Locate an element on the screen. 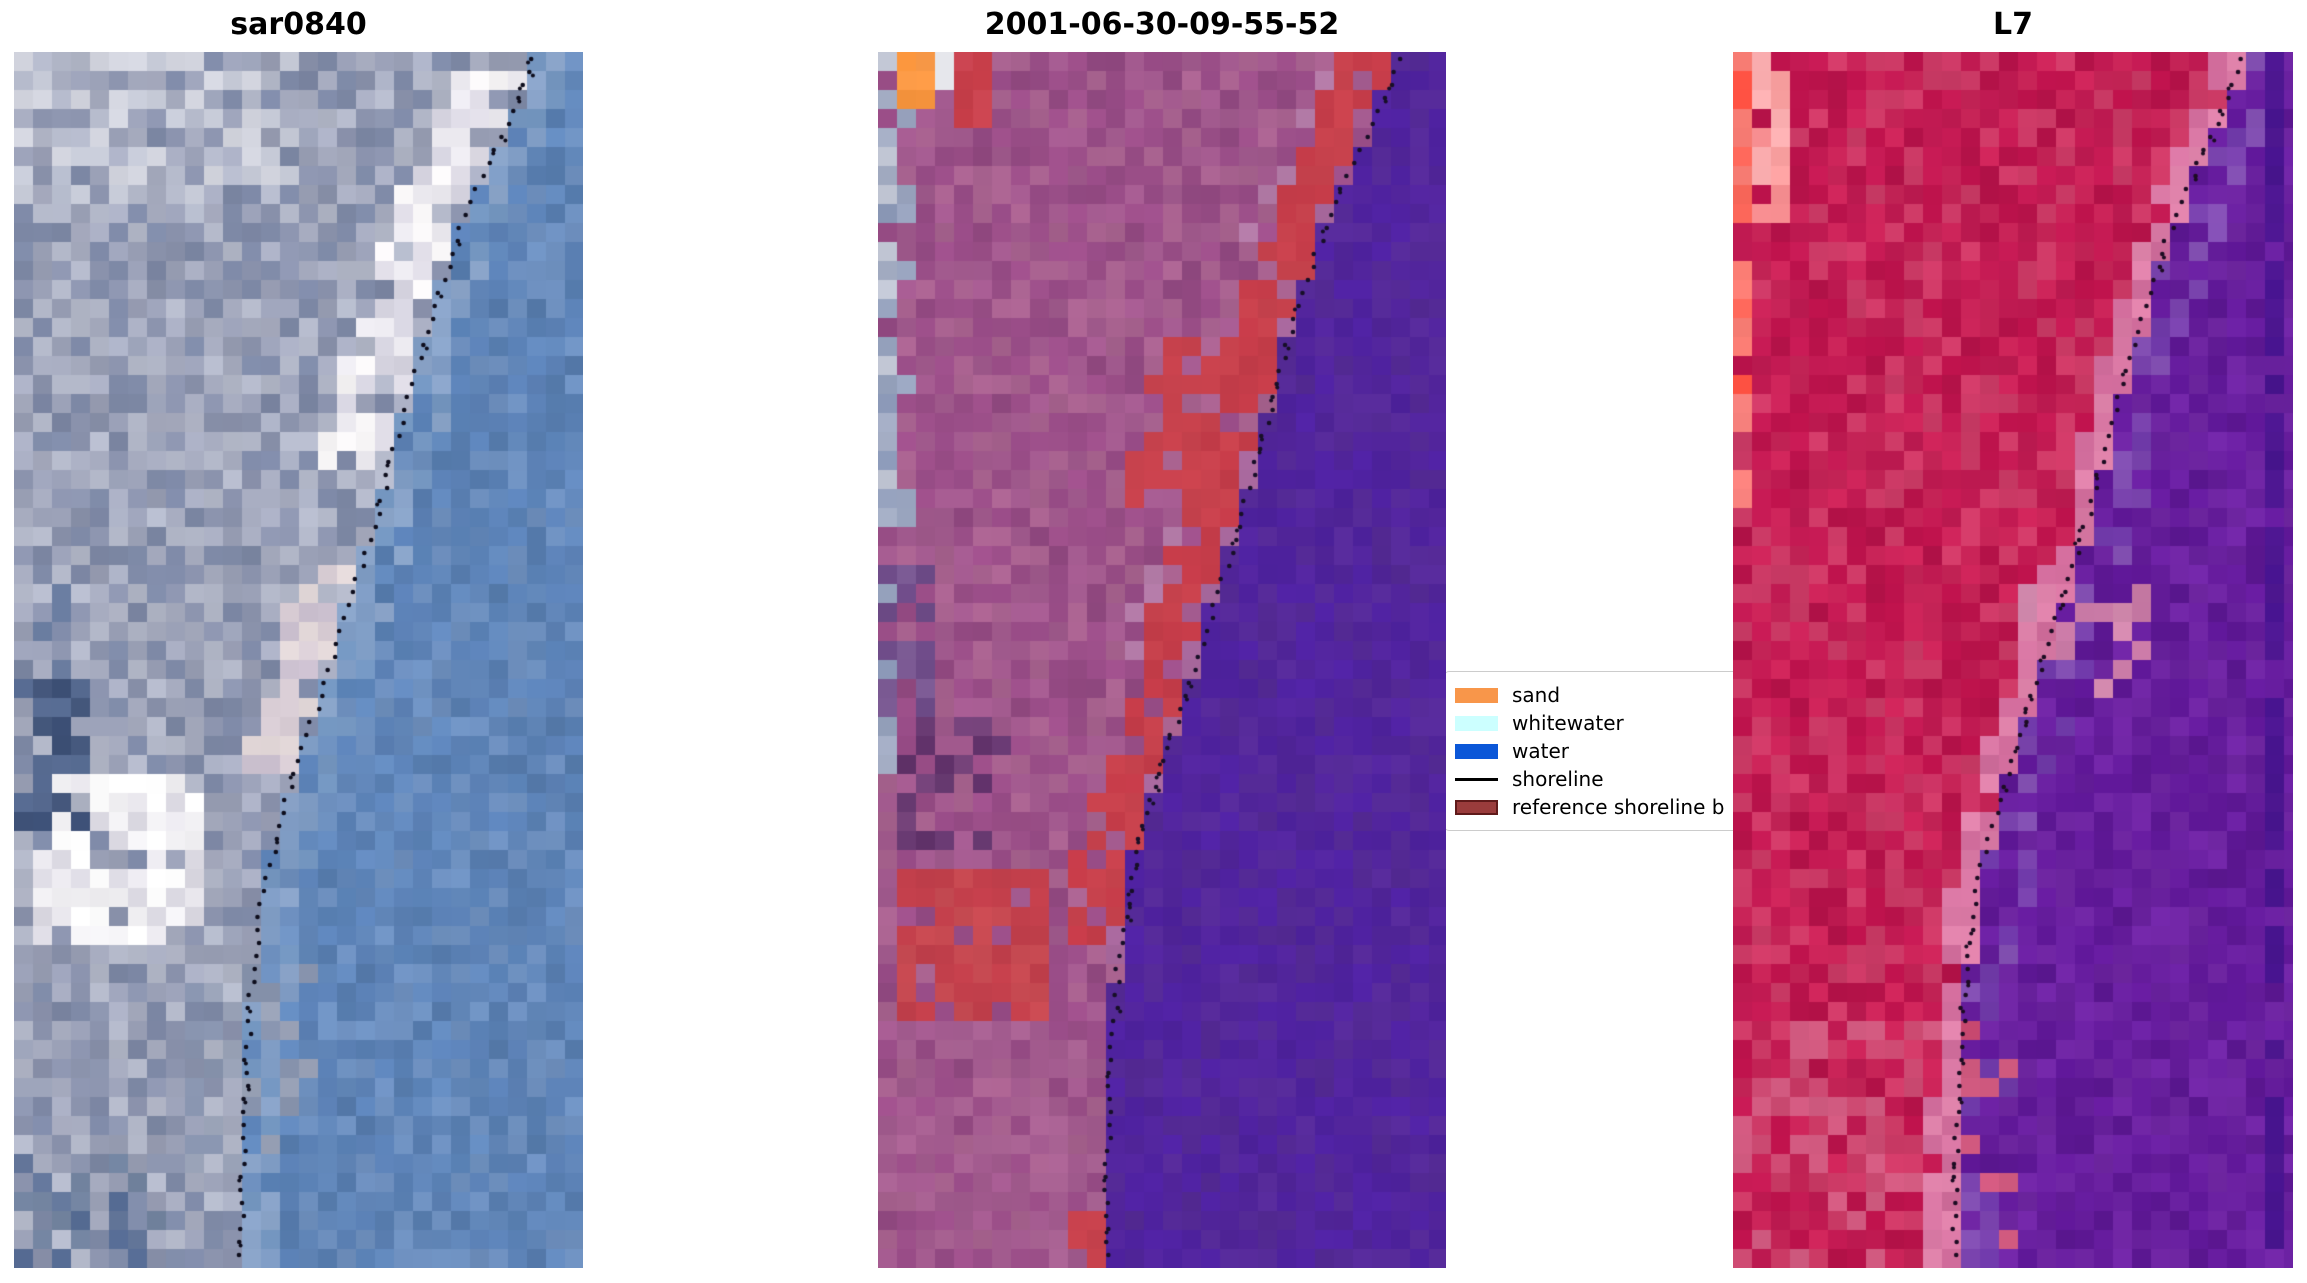  legend-item-sand: sand is located at coordinates (1596, 695).